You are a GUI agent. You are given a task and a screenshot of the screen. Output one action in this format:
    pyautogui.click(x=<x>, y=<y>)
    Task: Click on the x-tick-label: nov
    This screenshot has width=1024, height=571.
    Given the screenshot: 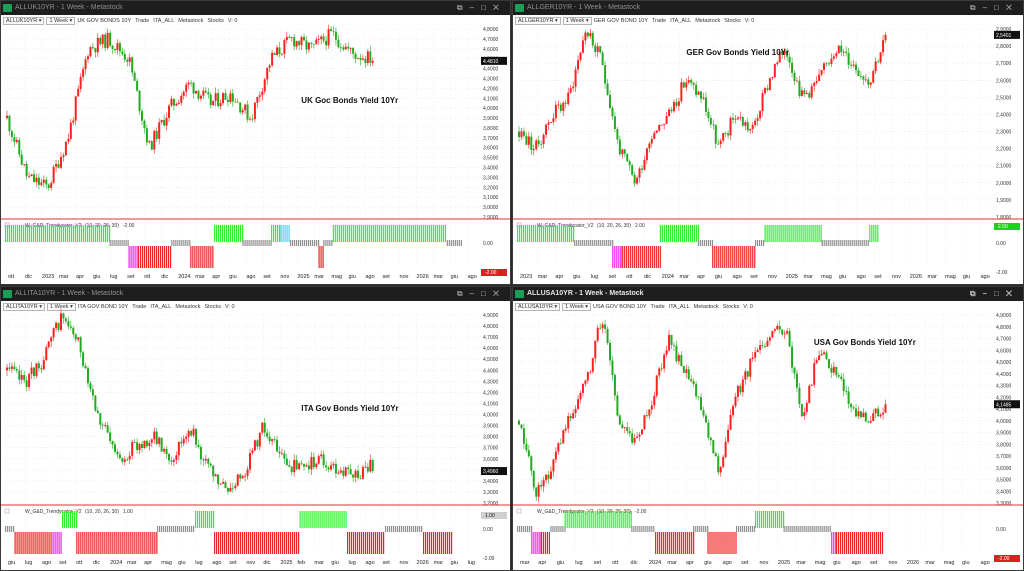 What is the action you would take?
    pyautogui.click(x=772, y=277)
    